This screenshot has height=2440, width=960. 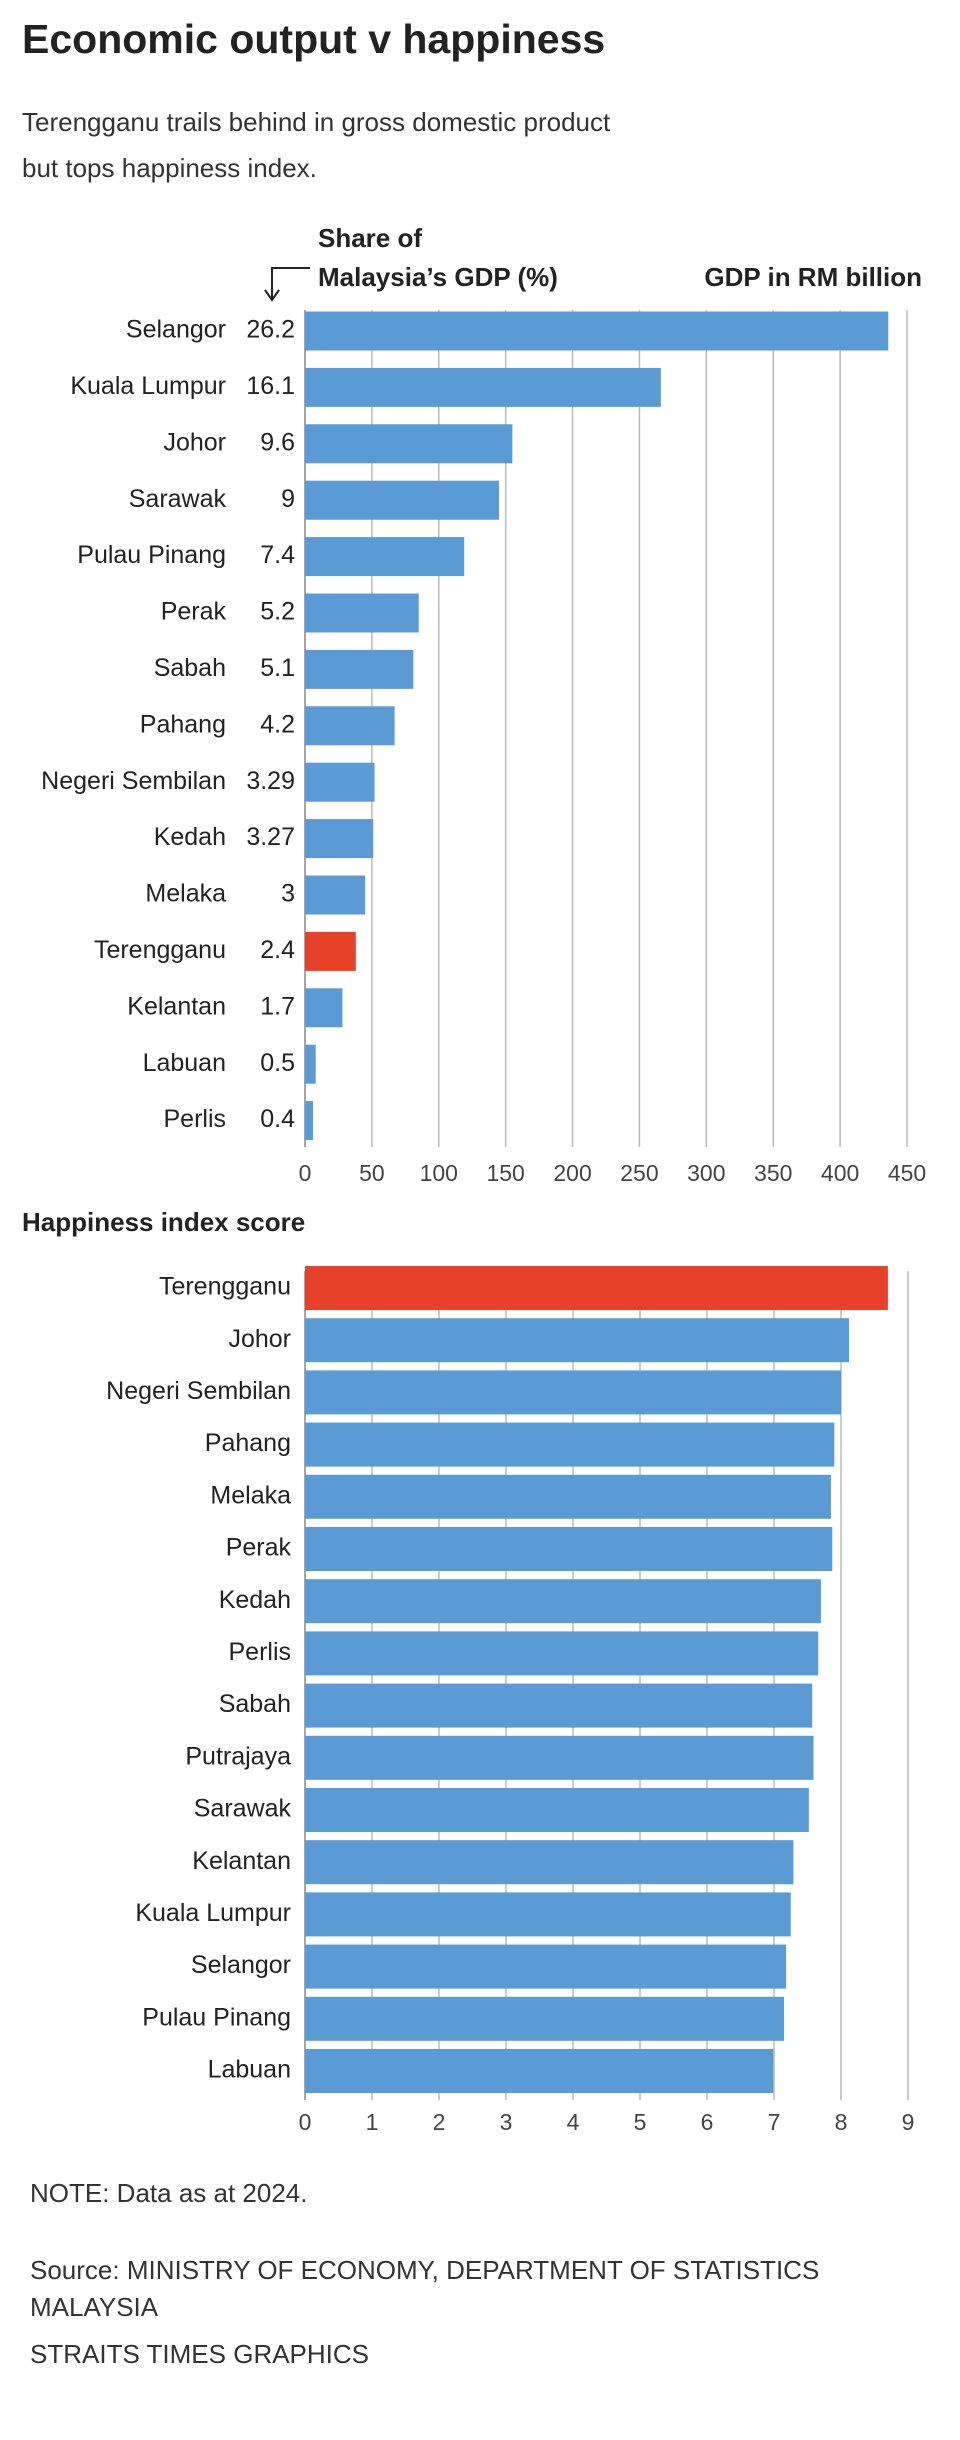 What do you see at coordinates (270, 386) in the screenshot?
I see `share-label: 16.1` at bounding box center [270, 386].